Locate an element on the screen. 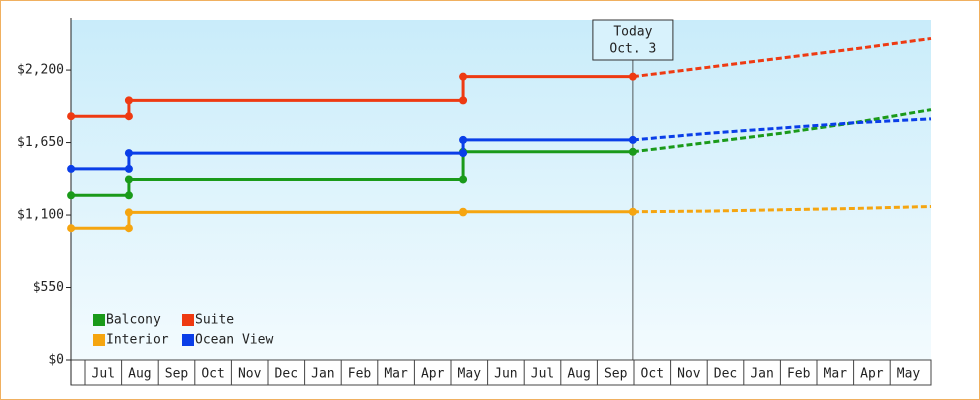 The width and height of the screenshot is (980, 400). y-tick-label: $550 is located at coordinates (48, 287).